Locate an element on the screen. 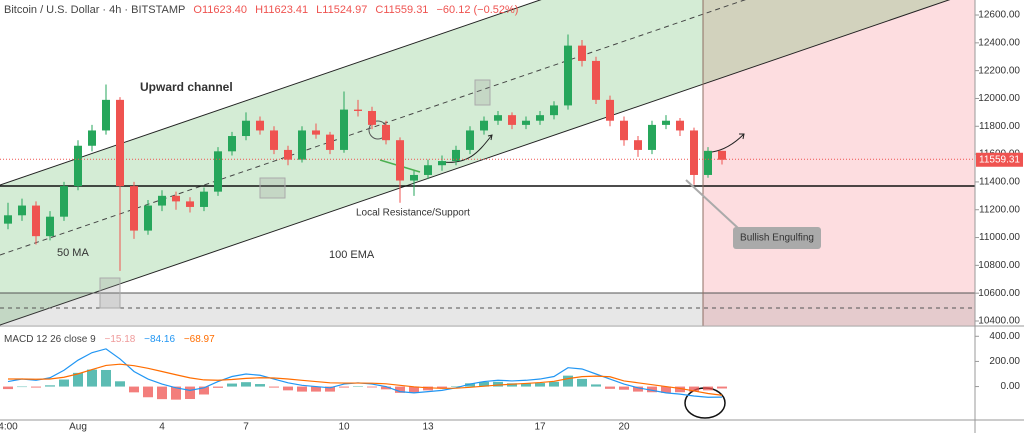 The image size is (1024, 433). y-tick-label: 11000.00 is located at coordinates (999, 237).